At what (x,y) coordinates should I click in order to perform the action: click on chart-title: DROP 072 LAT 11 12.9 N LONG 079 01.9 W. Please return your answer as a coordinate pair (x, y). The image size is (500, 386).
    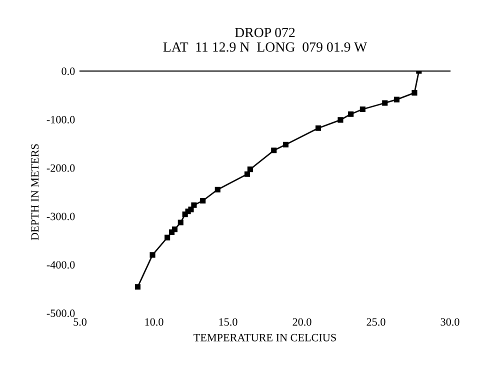
    Looking at the image, I should click on (265, 40).